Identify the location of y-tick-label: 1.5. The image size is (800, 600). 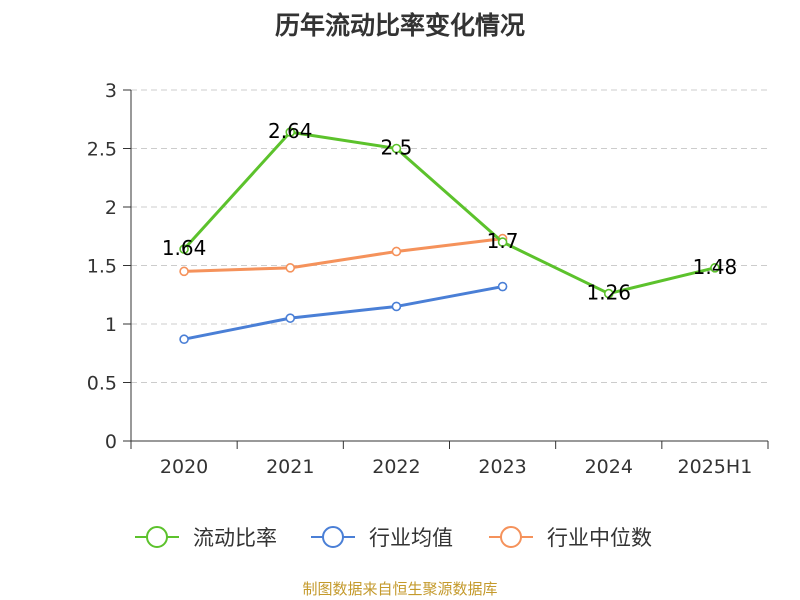
(102, 267).